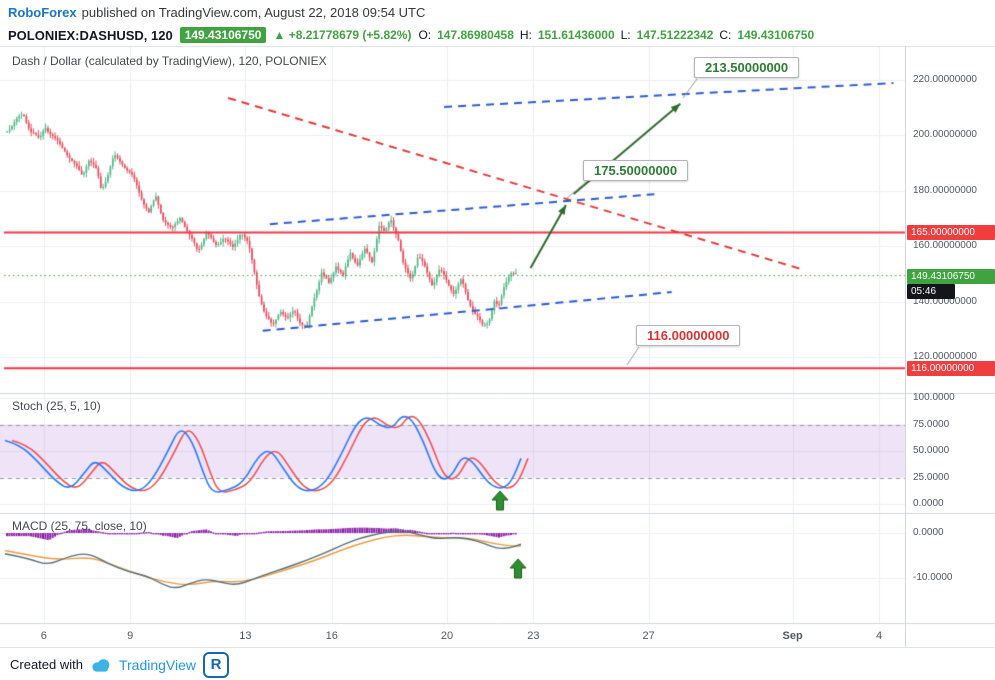 Image resolution: width=995 pixels, height=680 pixels. Describe the element at coordinates (945, 246) in the screenshot. I see `y-axis-label: 160.00000000` at that location.